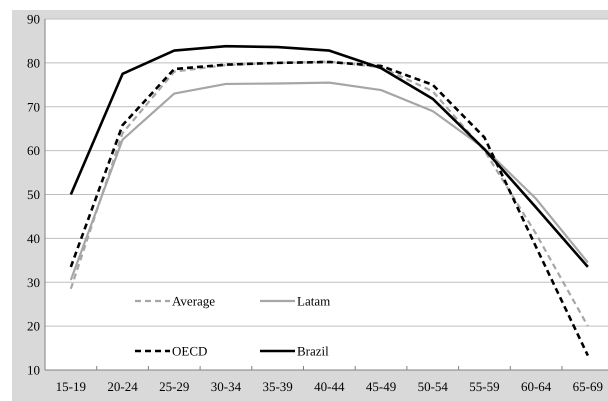  What do you see at coordinates (194, 301) in the screenshot?
I see `legend-label: Average` at bounding box center [194, 301].